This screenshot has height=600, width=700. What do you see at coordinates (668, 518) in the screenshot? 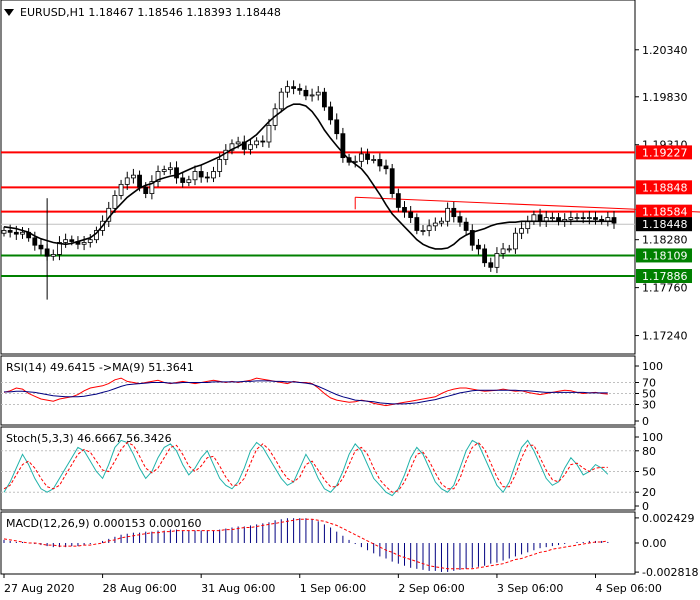
I see `macd-tick-label: 0.002429` at bounding box center [668, 518].